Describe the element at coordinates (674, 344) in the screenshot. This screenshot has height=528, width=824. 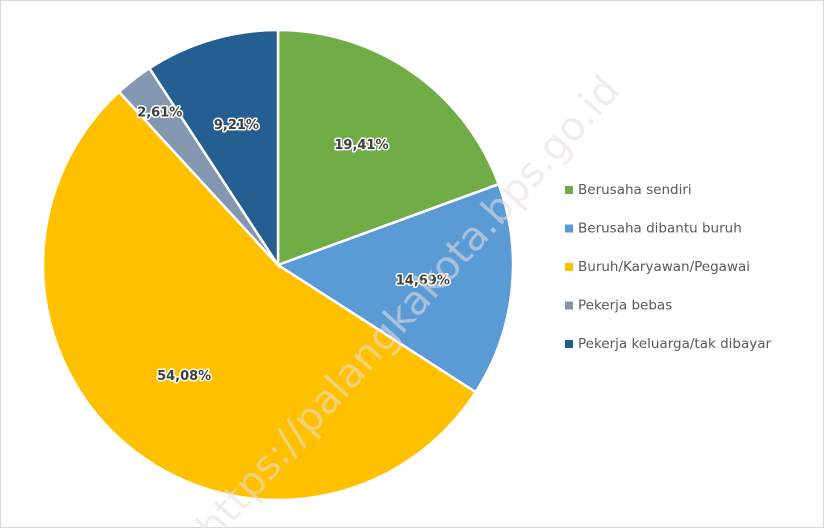
I see `legend-label: Pekerja keluarga/tak dibayar` at that location.